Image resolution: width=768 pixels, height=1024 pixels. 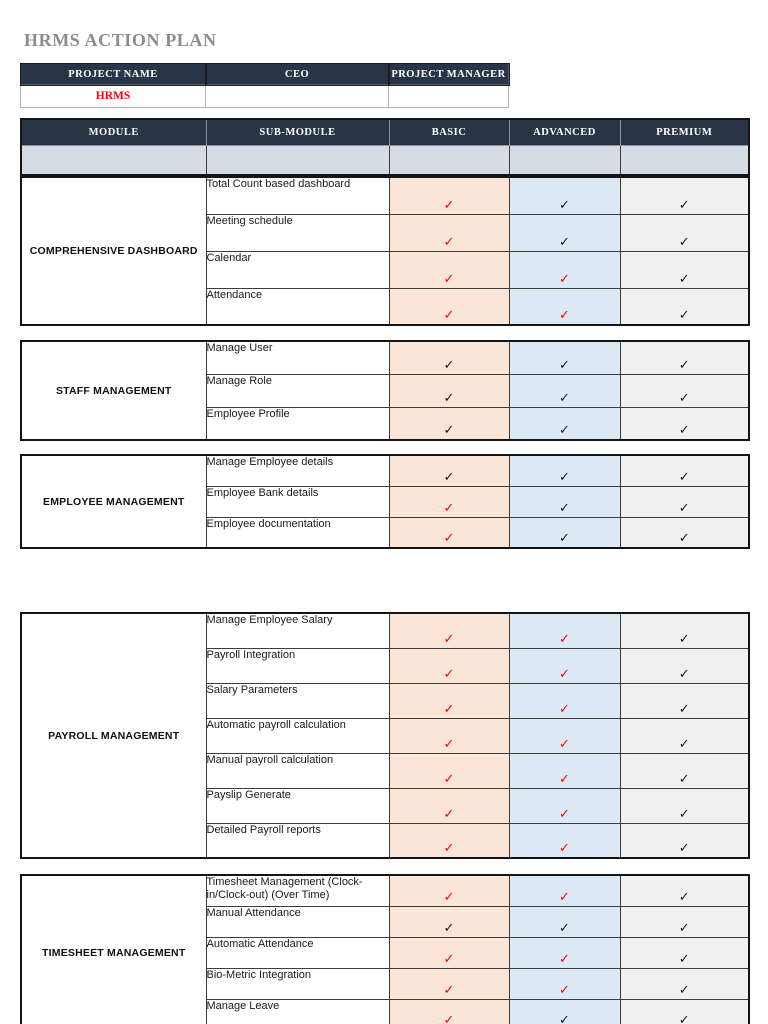 I want to click on project-name-header: PROJECT NAME, so click(x=113, y=74).